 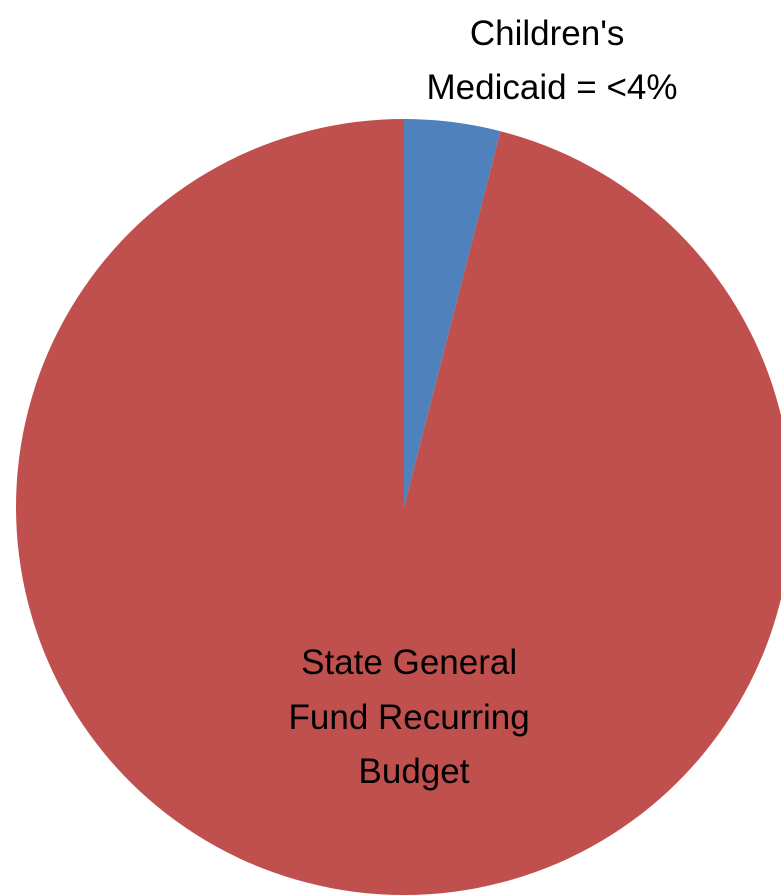 I want to click on slice-label-childrens-medicaid: Children's Medicaid = <4%, so click(x=552, y=60).